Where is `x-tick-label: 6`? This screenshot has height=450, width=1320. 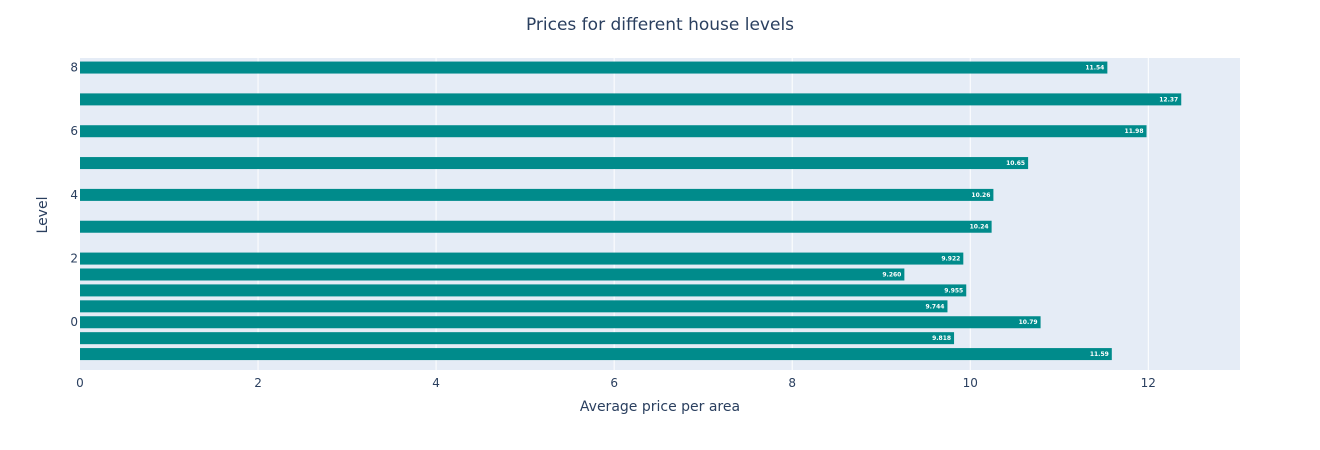
x-tick-label: 6 is located at coordinates (614, 383).